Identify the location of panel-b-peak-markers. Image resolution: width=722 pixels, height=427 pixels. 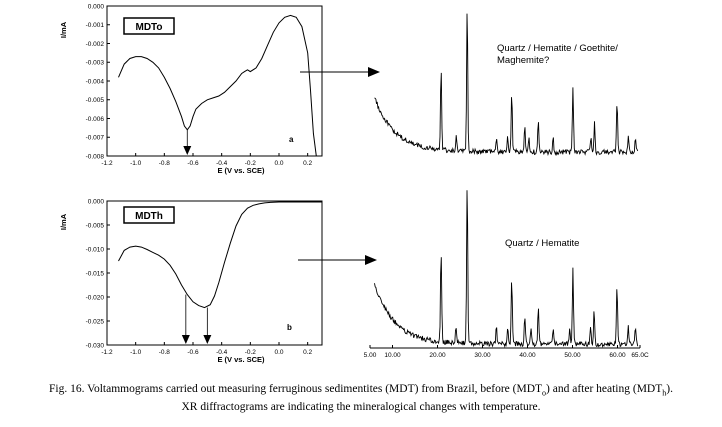
(196, 319).